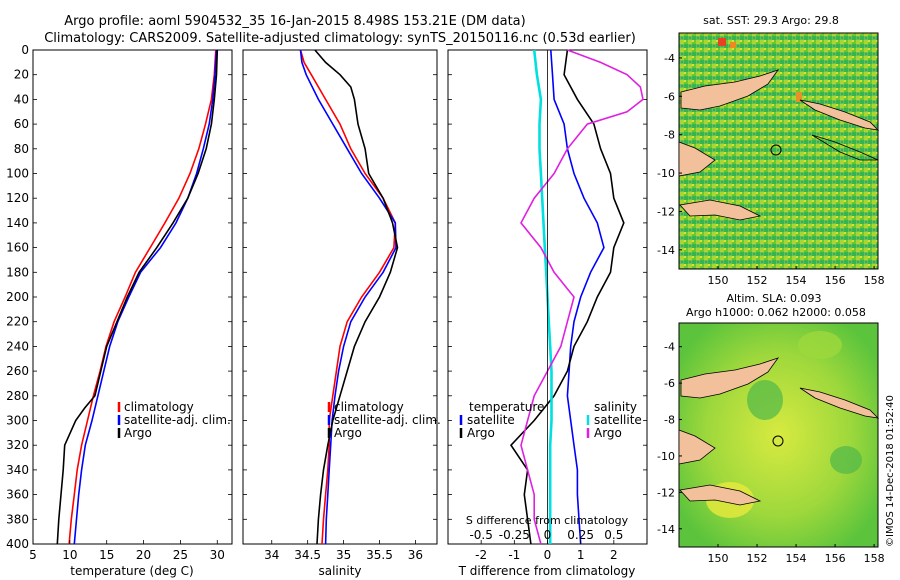  Describe the element at coordinates (17, 445) in the screenshot. I see `depth-tick-label: 320` at that location.